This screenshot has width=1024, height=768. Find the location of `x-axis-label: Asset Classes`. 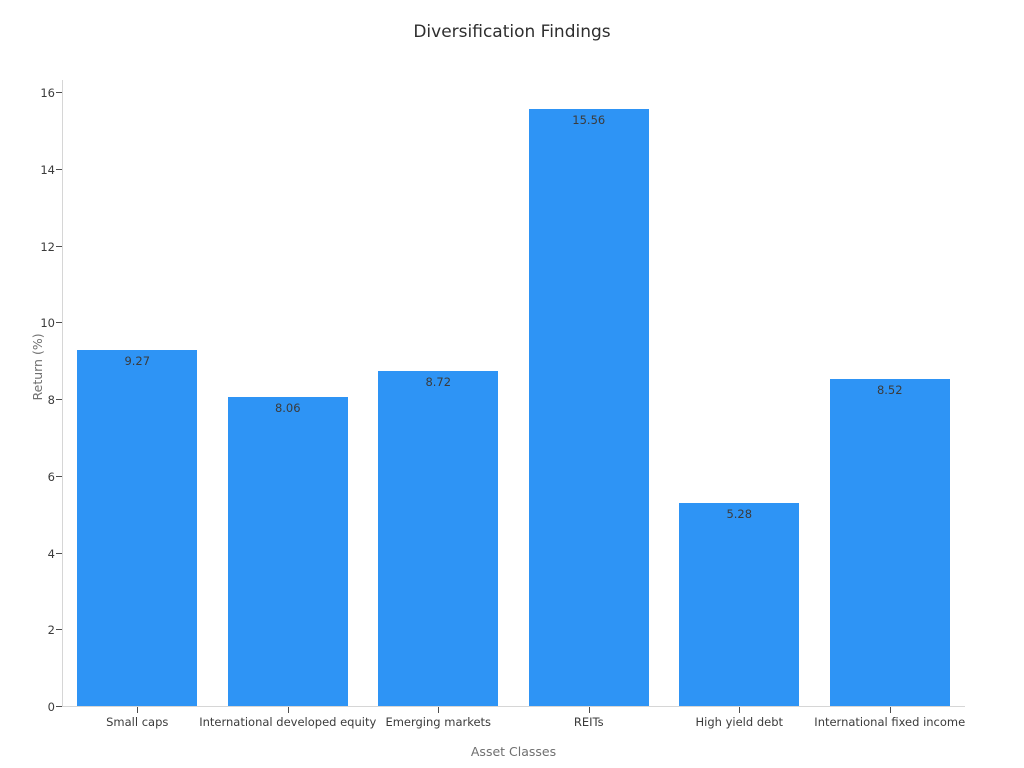

x-axis-label: Asset Classes is located at coordinates (513, 751).